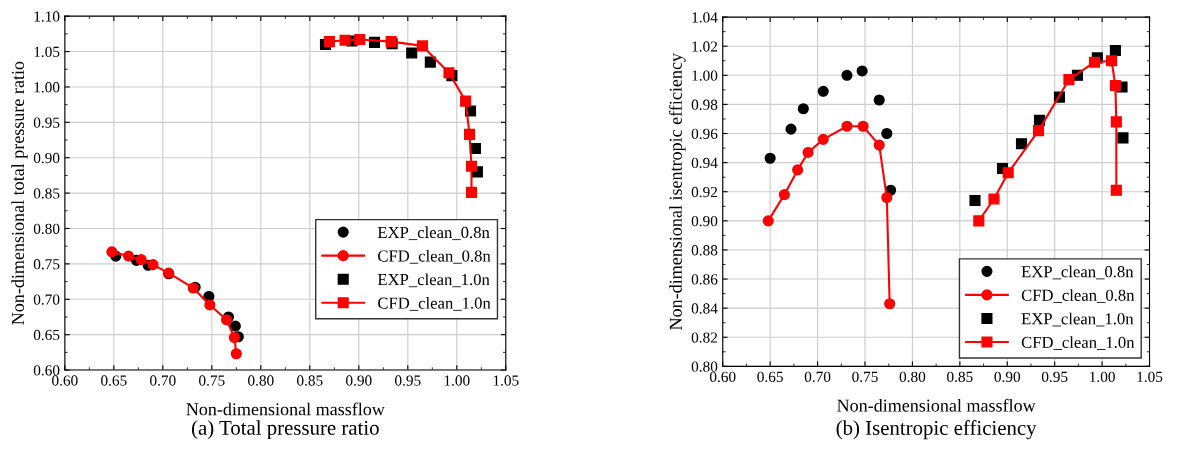  What do you see at coordinates (46, 122) in the screenshot?
I see `y-tick-label: 0.95` at bounding box center [46, 122].